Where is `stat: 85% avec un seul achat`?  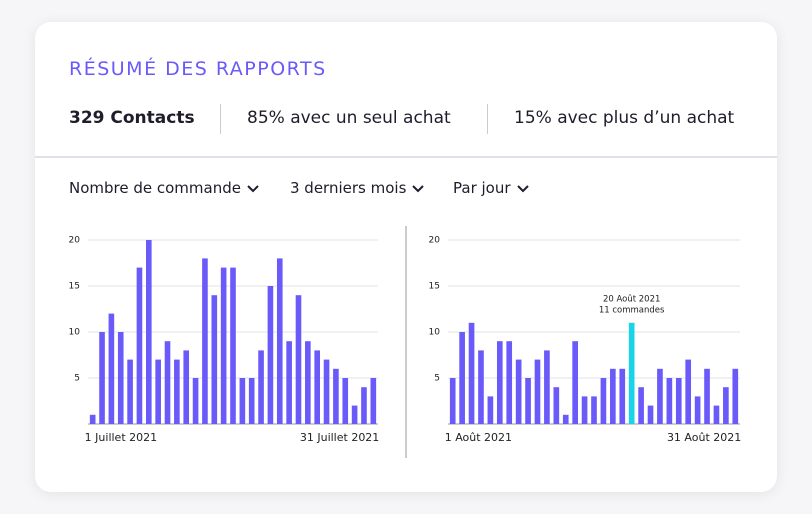 stat: 85% avec un seul achat is located at coordinates (349, 118).